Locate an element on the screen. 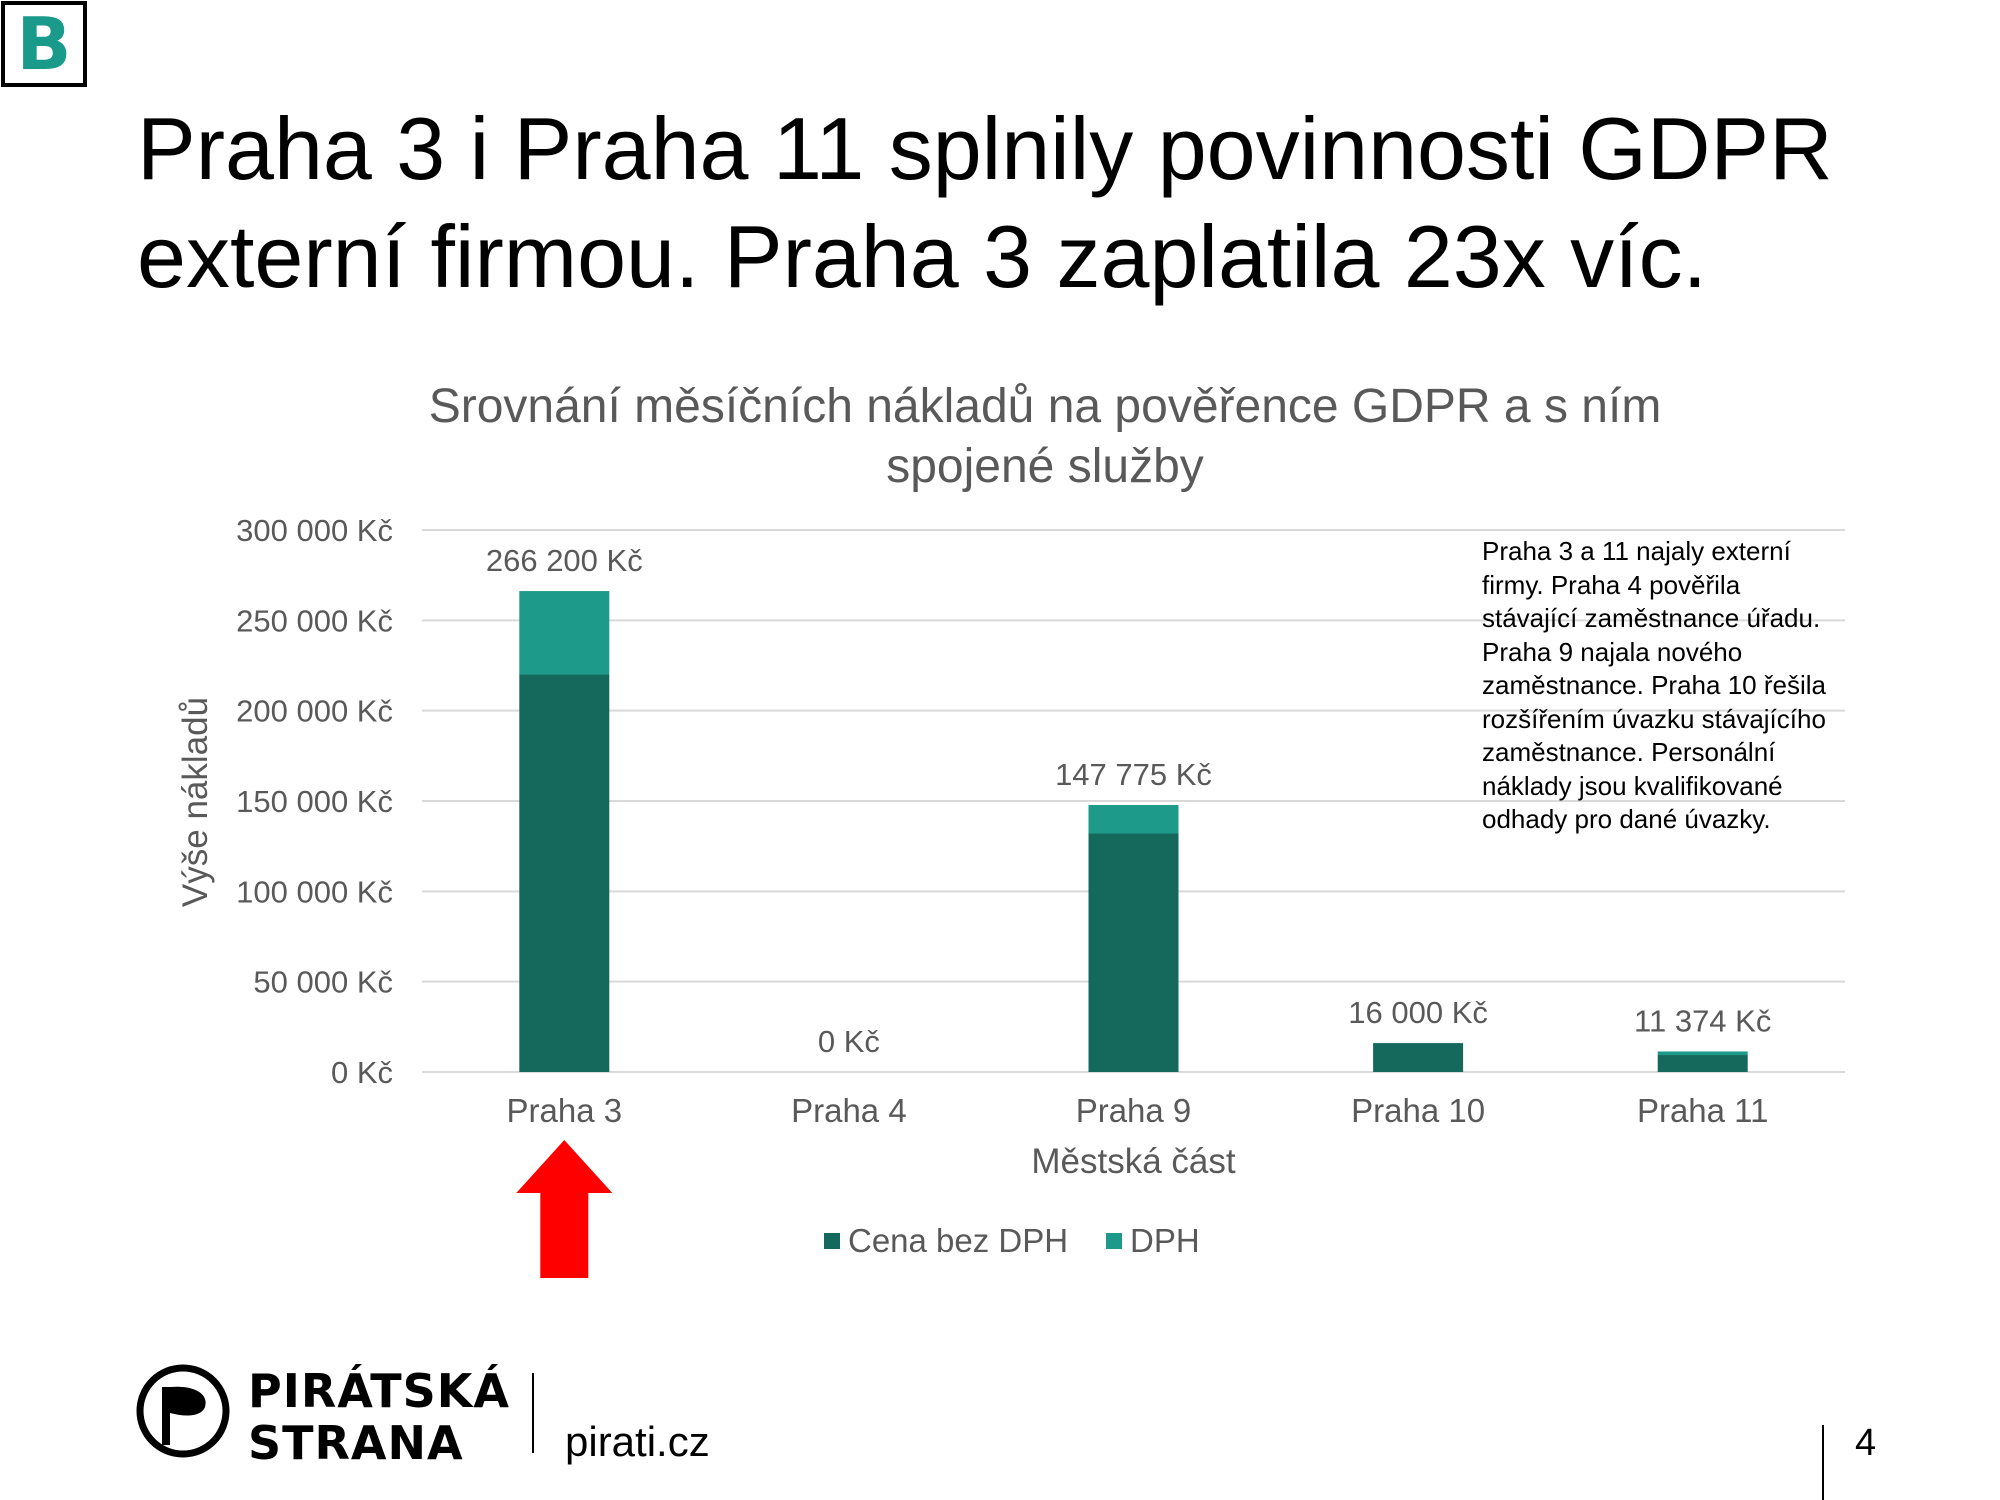 The height and width of the screenshot is (1500, 2000). footer-divider is located at coordinates (533, 1413).